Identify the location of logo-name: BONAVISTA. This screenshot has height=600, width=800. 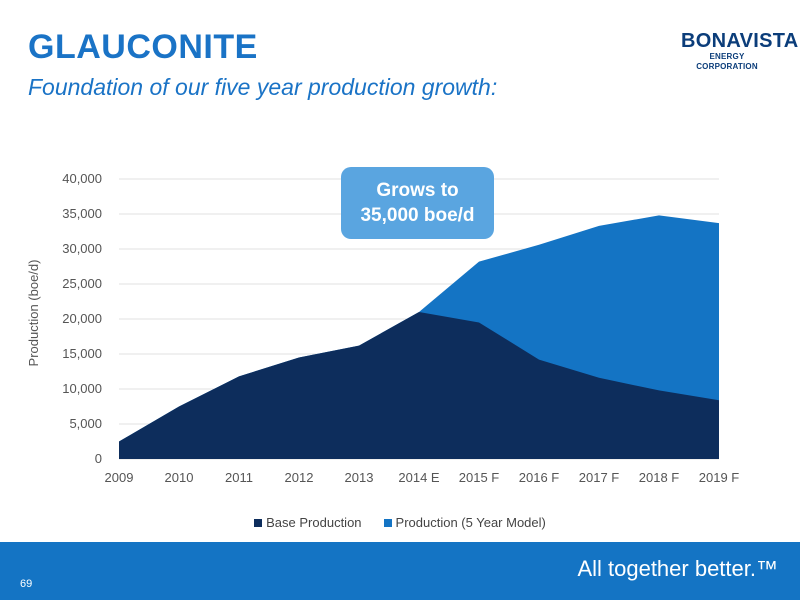
(740, 41).